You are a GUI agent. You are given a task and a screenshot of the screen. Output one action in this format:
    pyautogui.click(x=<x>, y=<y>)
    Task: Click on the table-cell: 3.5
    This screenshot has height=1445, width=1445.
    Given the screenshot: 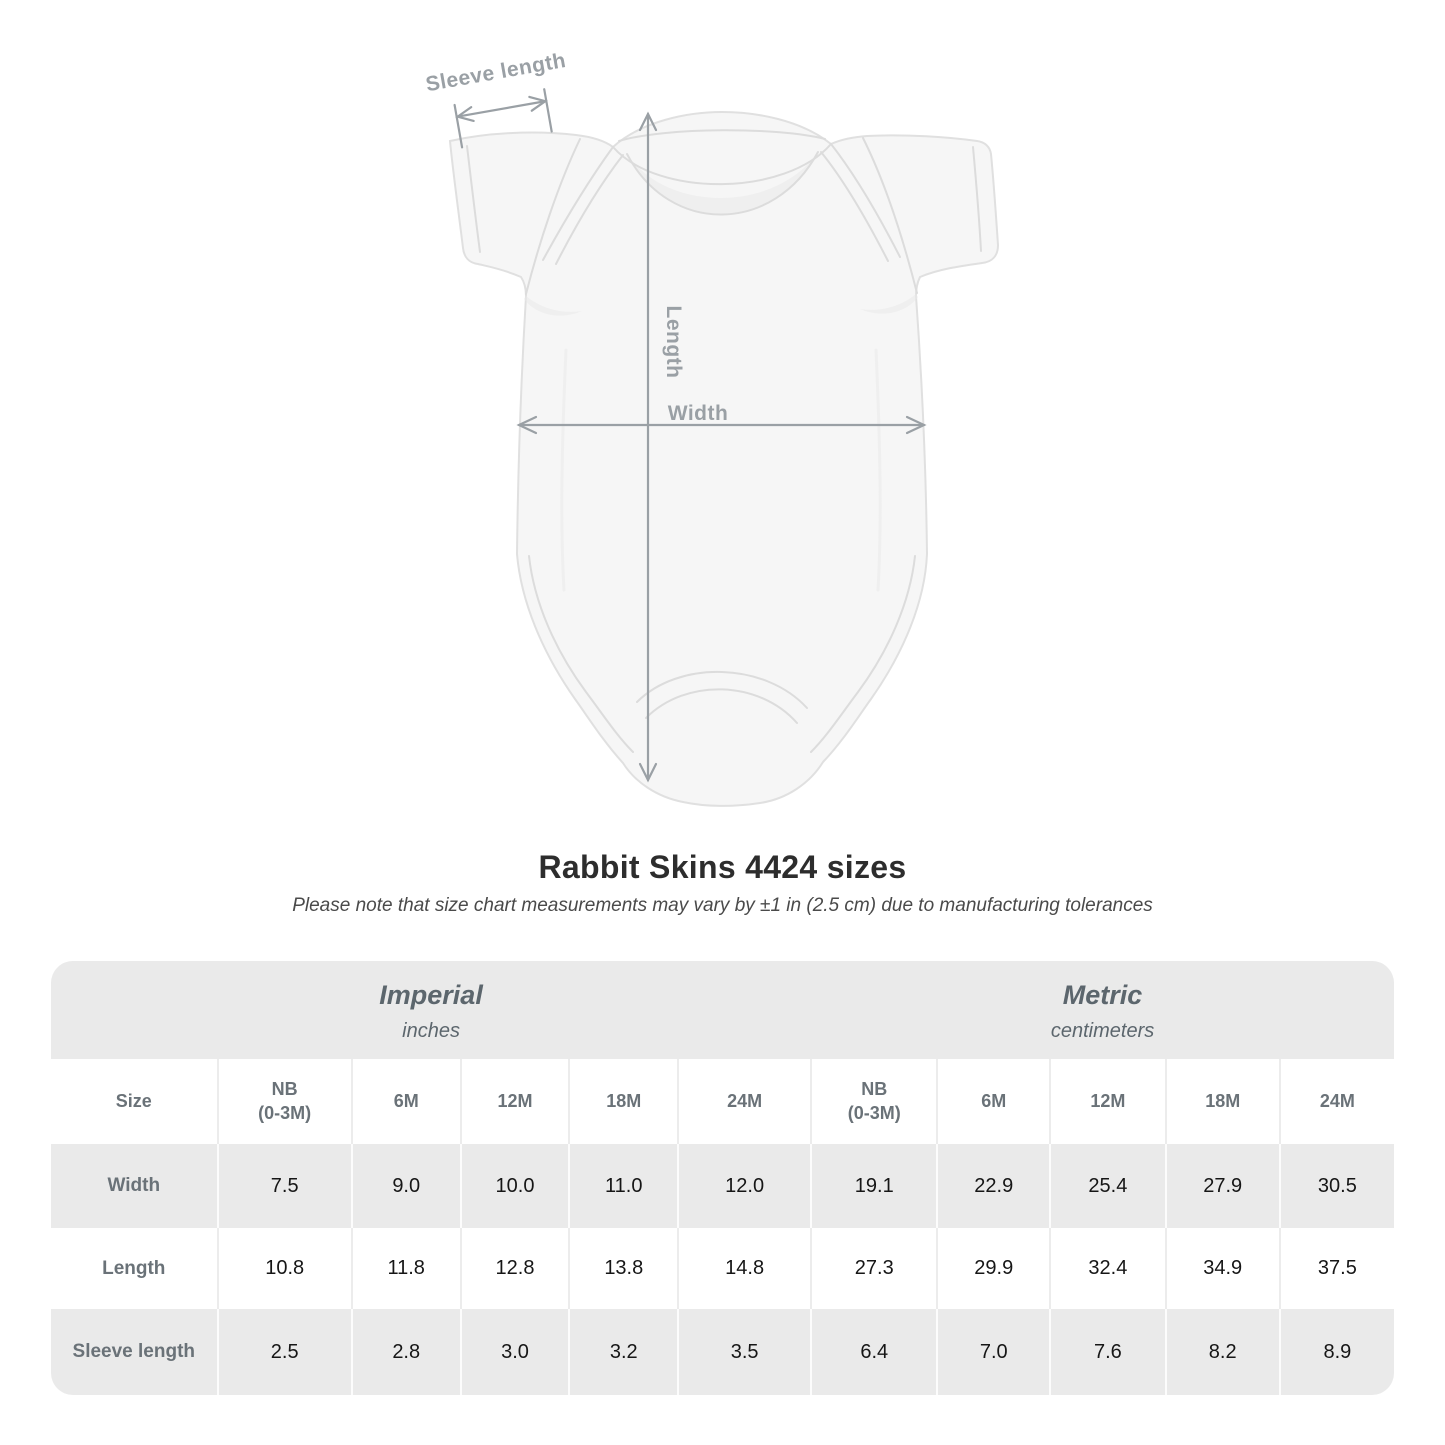 What is the action you would take?
    pyautogui.click(x=744, y=1352)
    